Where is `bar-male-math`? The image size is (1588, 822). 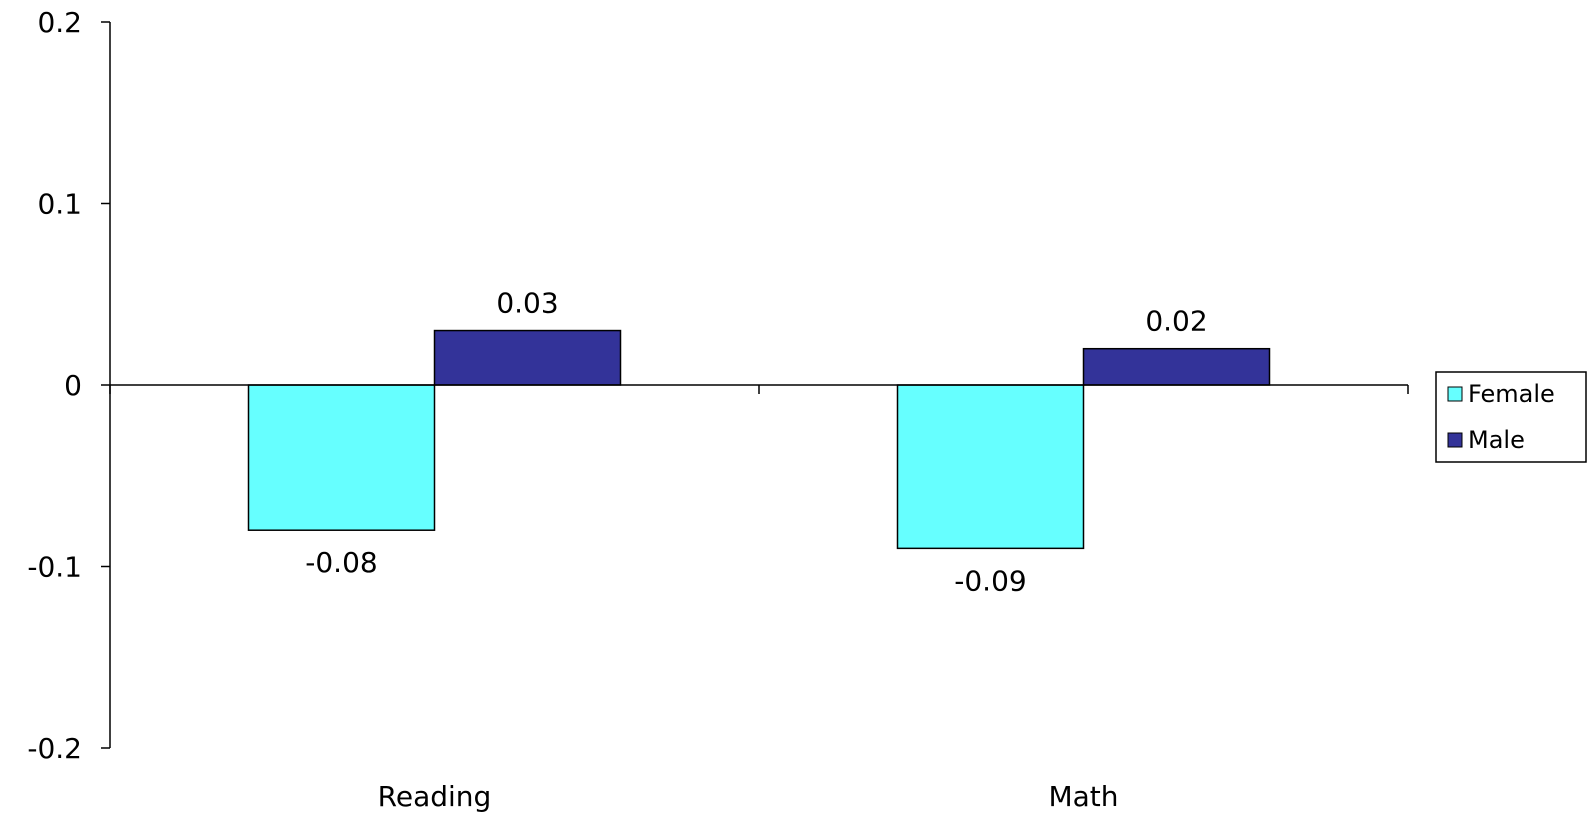 bar-male-math is located at coordinates (1176, 366).